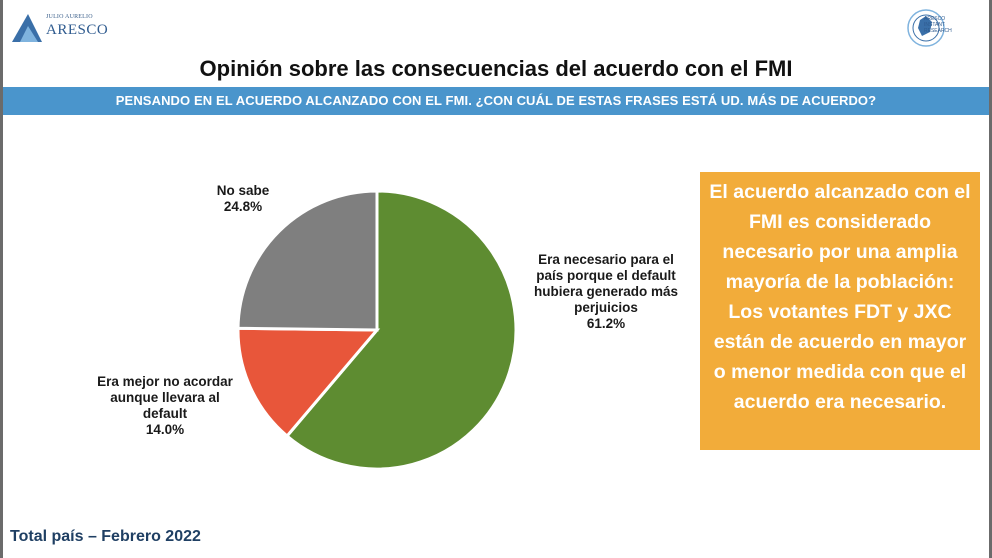 This screenshot has width=992, height=558. I want to click on logo-left-small-text: JULIO AURELIO, so click(69, 17).